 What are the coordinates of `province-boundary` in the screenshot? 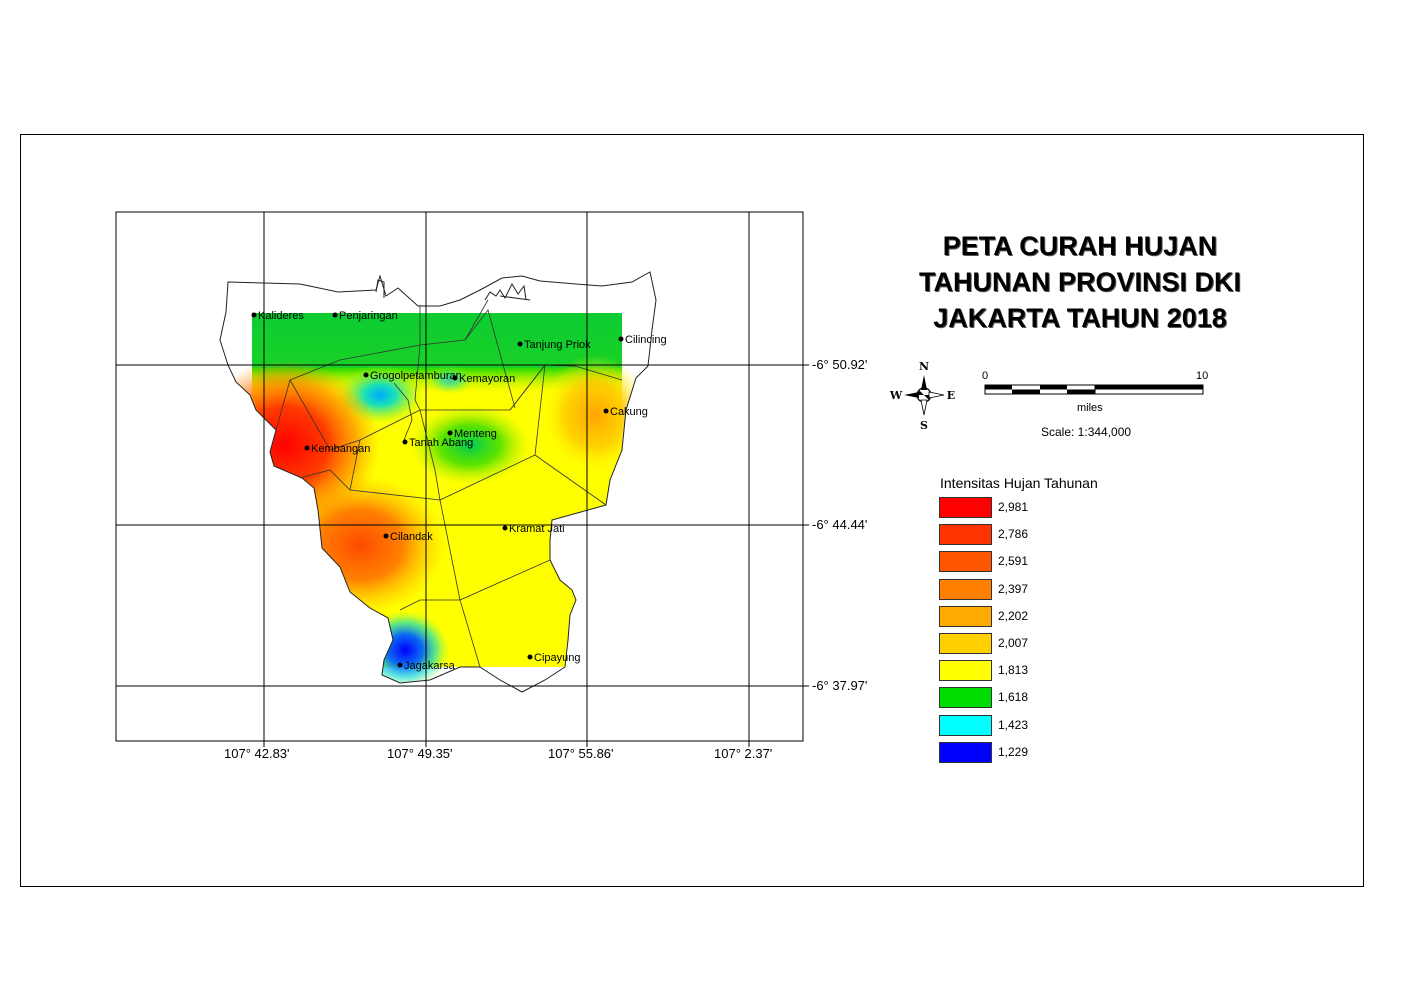 It's located at (438, 482).